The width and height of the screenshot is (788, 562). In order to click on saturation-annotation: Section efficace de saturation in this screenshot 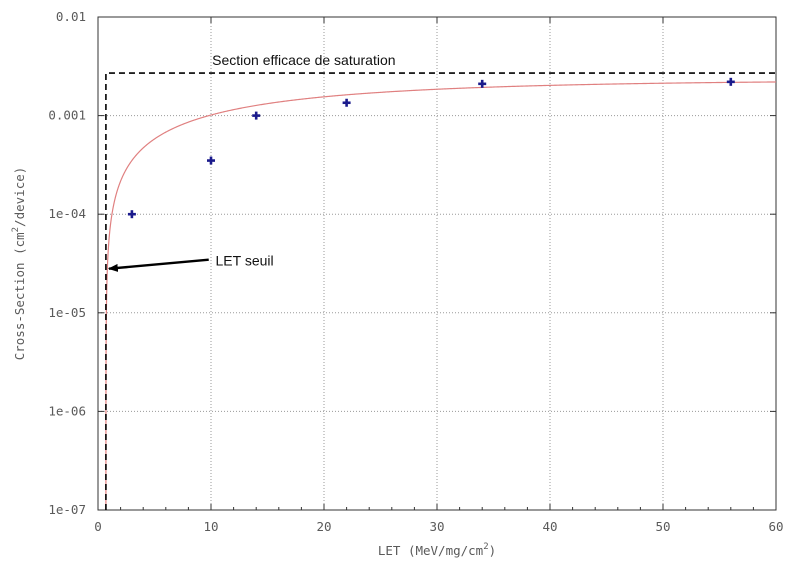, I will do `click(303, 60)`.